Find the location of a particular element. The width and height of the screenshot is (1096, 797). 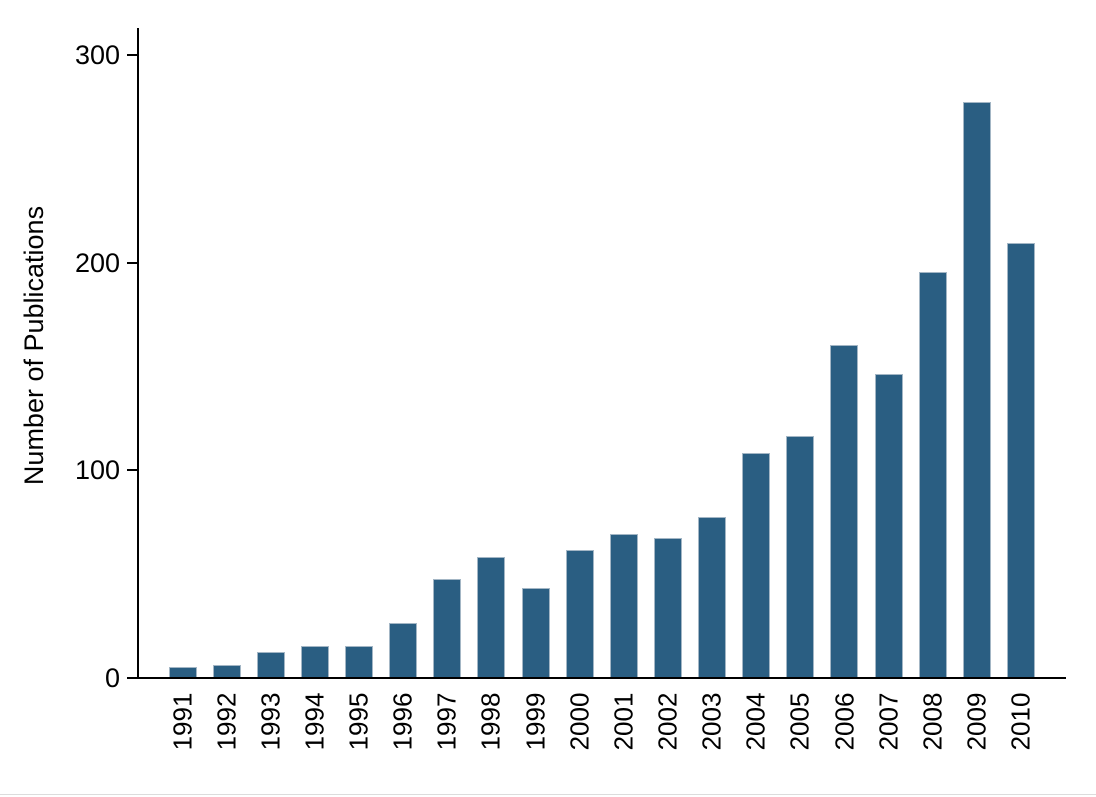

x-tick-label-1994: 1994 is located at coordinates (314, 721).